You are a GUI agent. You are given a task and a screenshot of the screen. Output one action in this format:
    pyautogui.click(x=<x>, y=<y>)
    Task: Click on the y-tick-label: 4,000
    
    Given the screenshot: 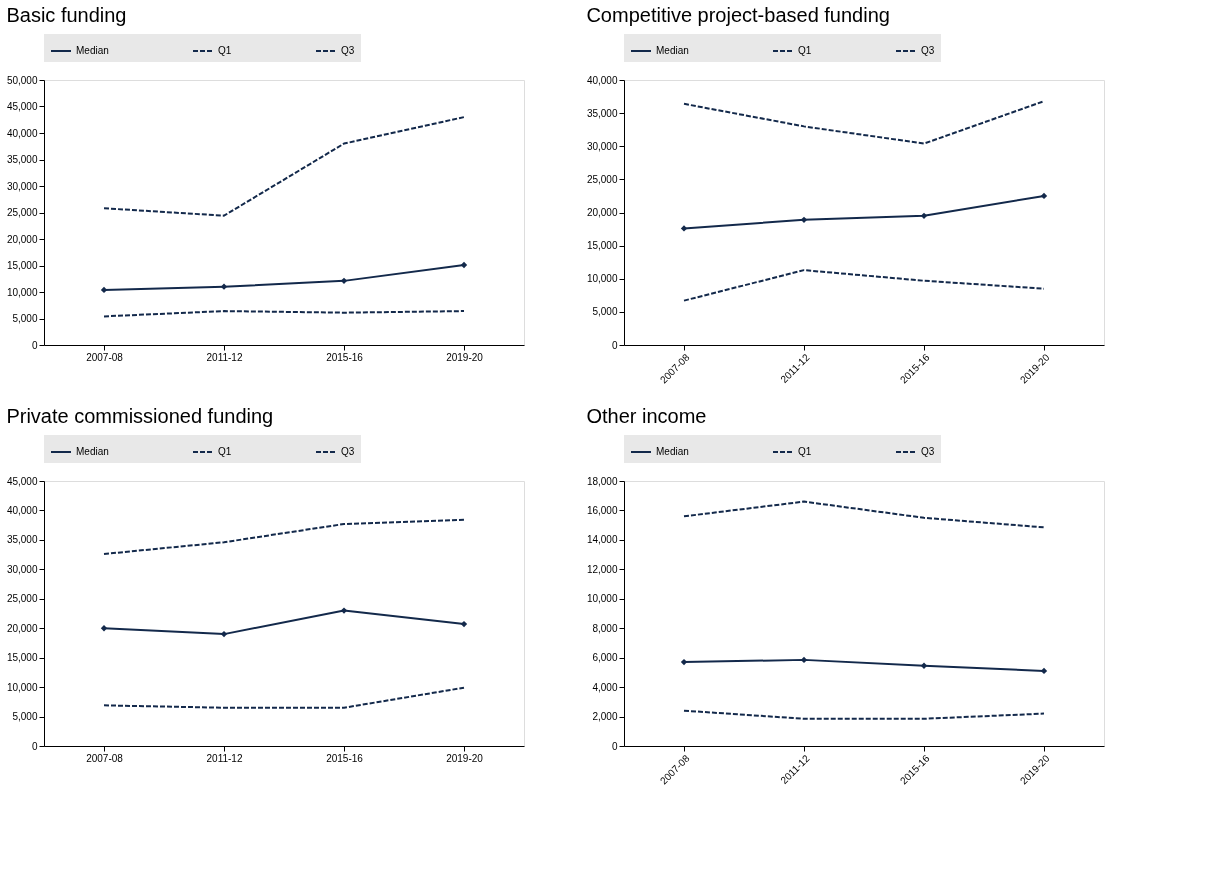 What is the action you would take?
    pyautogui.click(x=605, y=687)
    